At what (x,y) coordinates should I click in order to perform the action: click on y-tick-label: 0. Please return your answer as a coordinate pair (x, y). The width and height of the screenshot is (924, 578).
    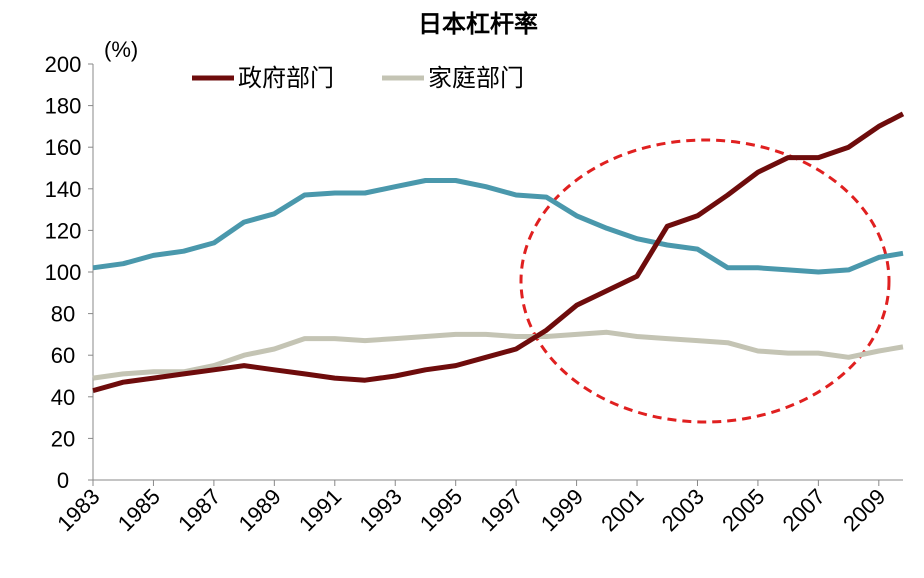
    Looking at the image, I should click on (63, 480).